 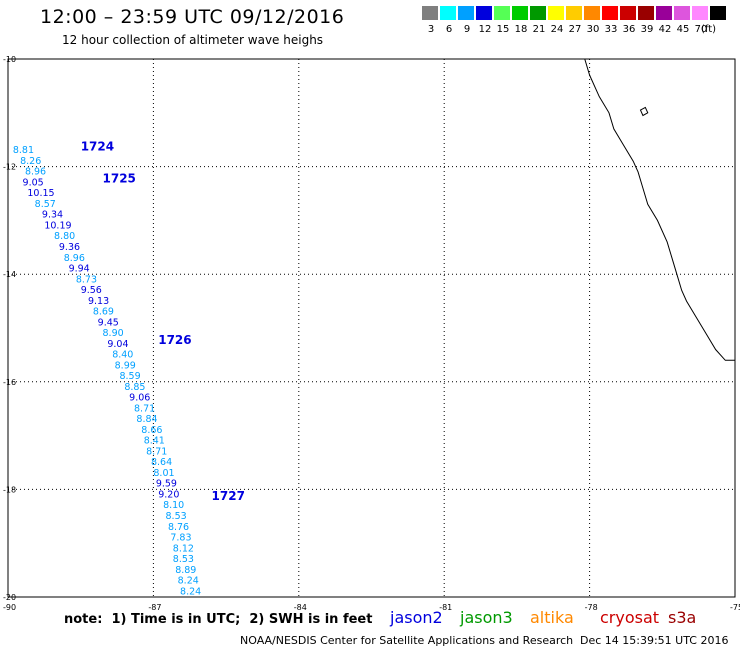 What do you see at coordinates (591, 607) in the screenshot?
I see `lon-tick-label: -78` at bounding box center [591, 607].